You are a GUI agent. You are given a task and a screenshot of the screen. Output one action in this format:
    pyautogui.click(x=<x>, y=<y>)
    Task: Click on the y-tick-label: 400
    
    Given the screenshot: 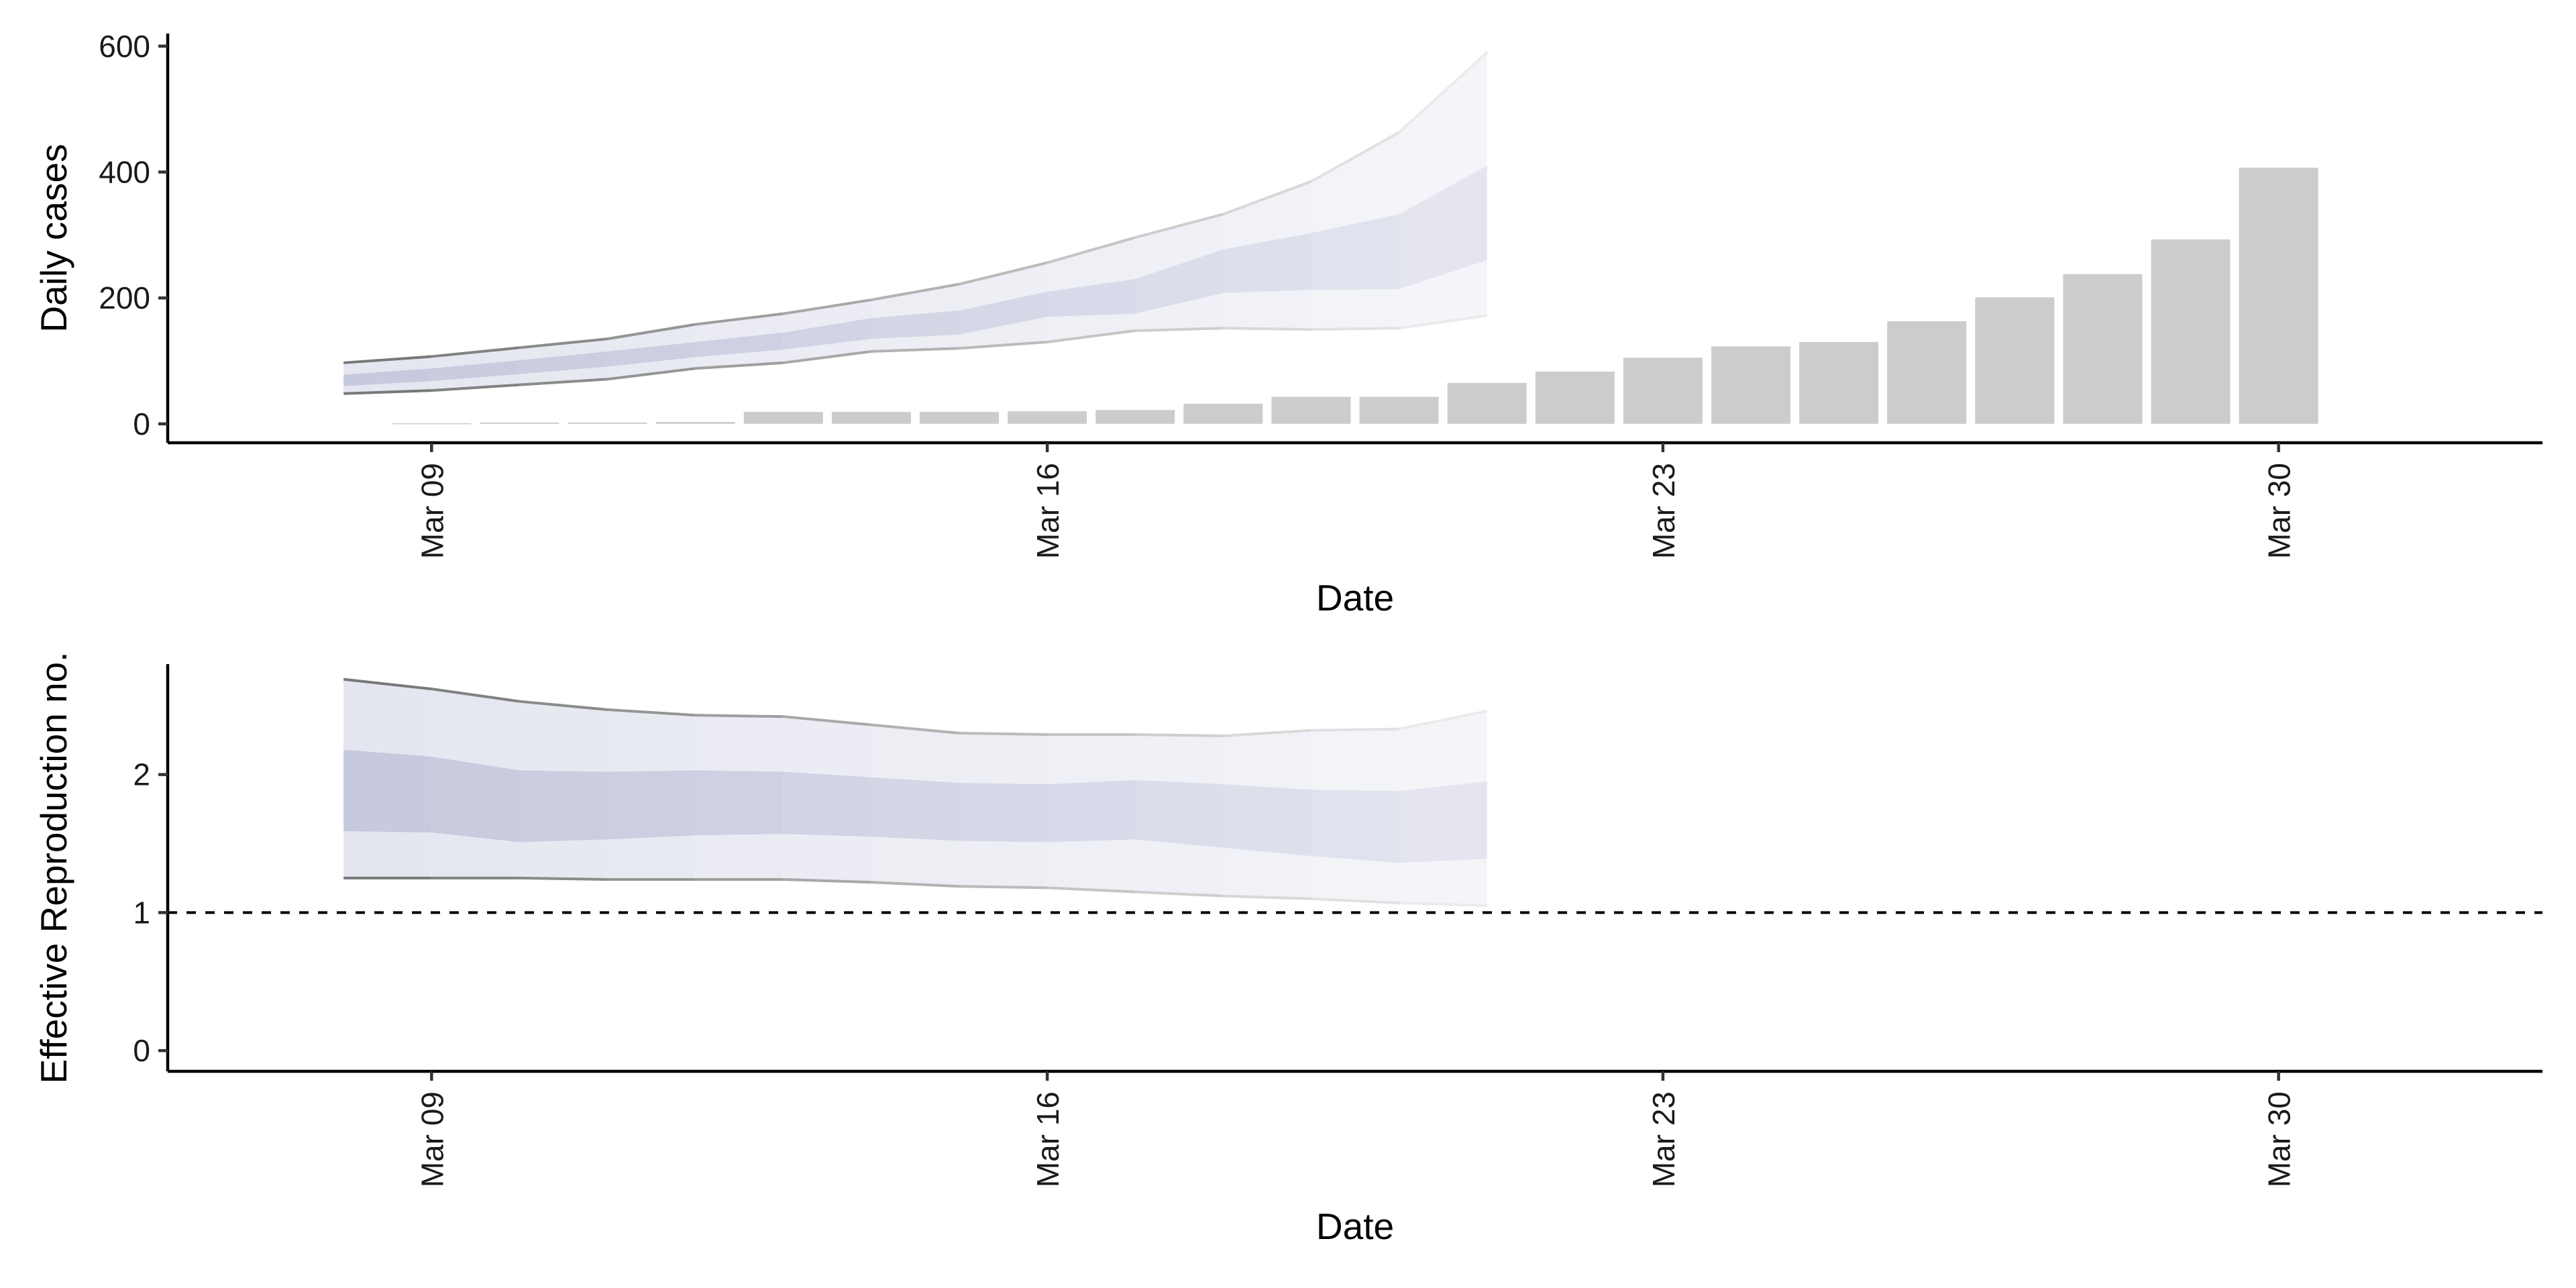 What is the action you would take?
    pyautogui.click(x=124, y=171)
    